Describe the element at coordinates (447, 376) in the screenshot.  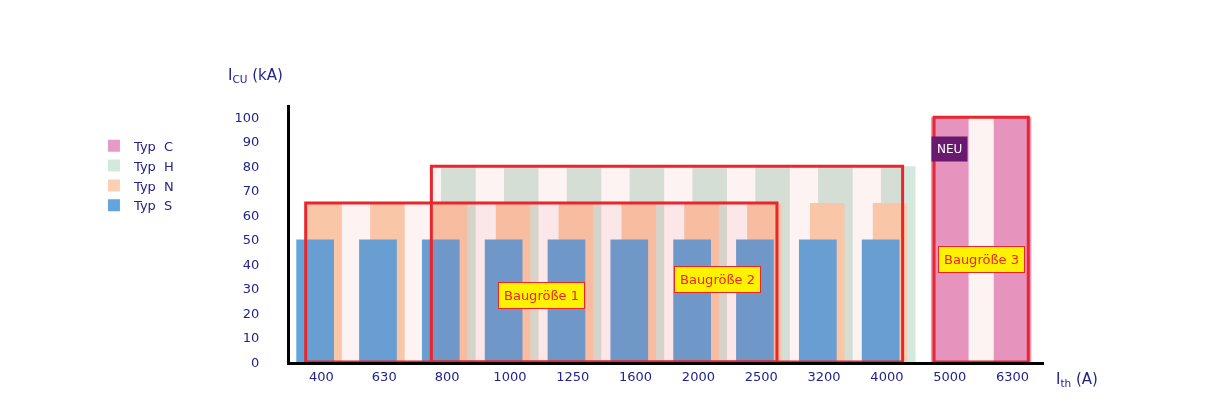
I see `x-tick-label: 800` at that location.